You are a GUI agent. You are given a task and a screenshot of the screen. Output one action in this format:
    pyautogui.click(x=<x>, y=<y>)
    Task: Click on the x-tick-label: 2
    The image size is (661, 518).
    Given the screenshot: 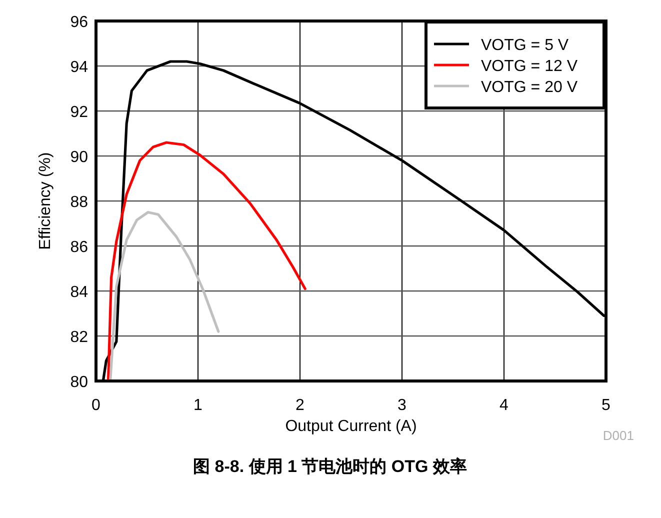 What is the action you would take?
    pyautogui.click(x=300, y=405)
    